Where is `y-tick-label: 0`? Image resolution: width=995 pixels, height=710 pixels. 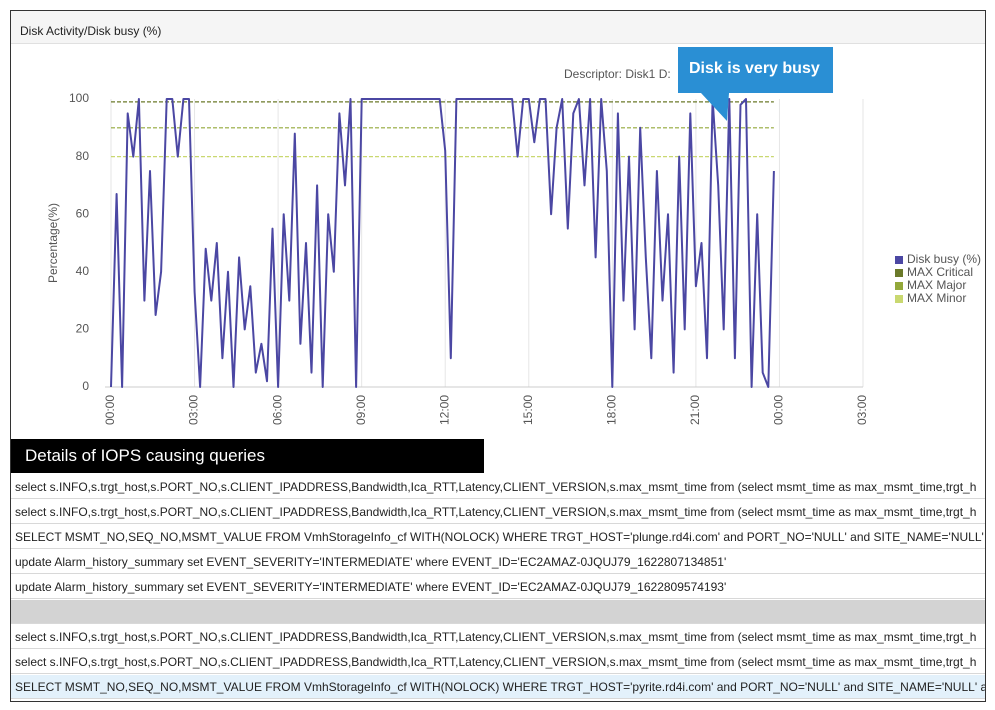
y-tick-label: 0 is located at coordinates (85, 386).